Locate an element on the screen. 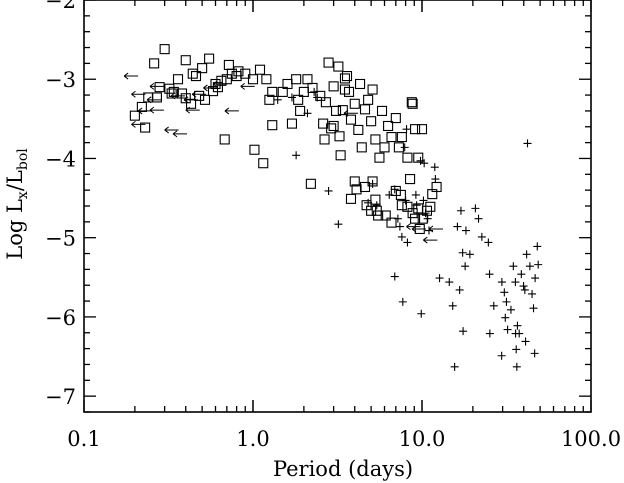 The height and width of the screenshot is (483, 624). x-tick-label: 1.0 is located at coordinates (252, 439).